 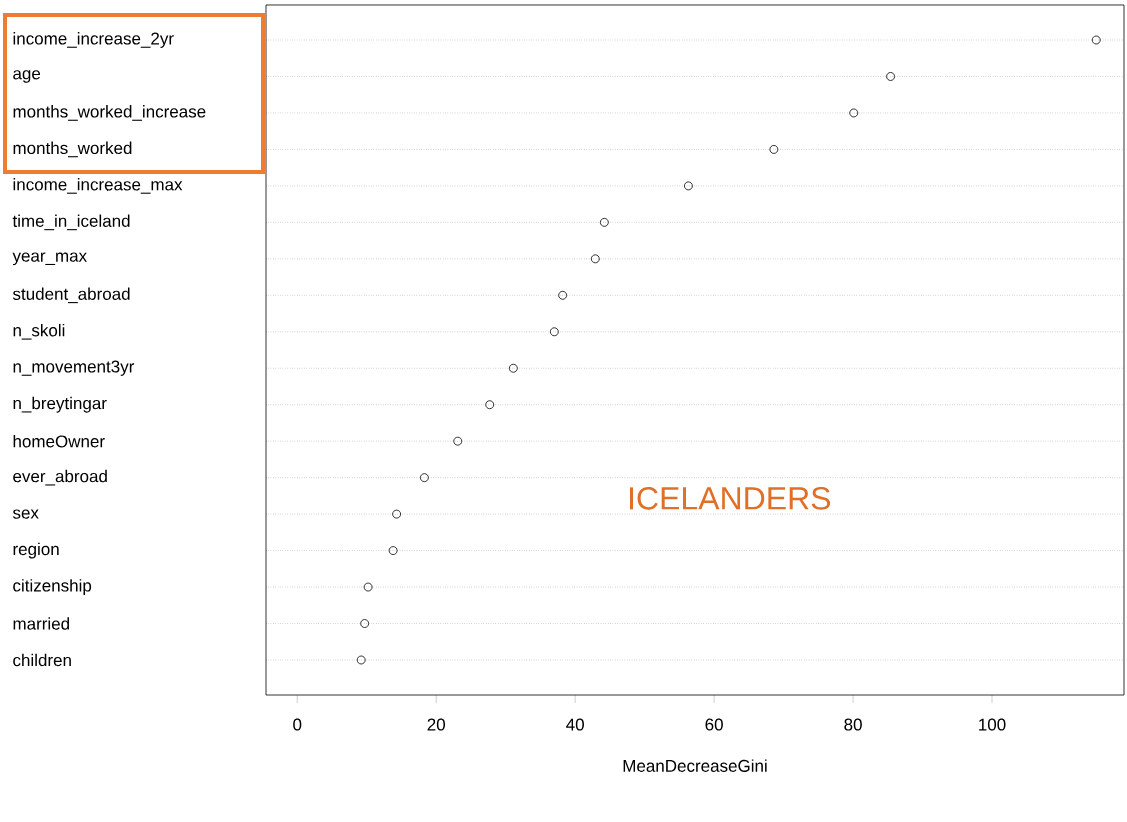 I want to click on y-tick-label: age, so click(x=27, y=76).